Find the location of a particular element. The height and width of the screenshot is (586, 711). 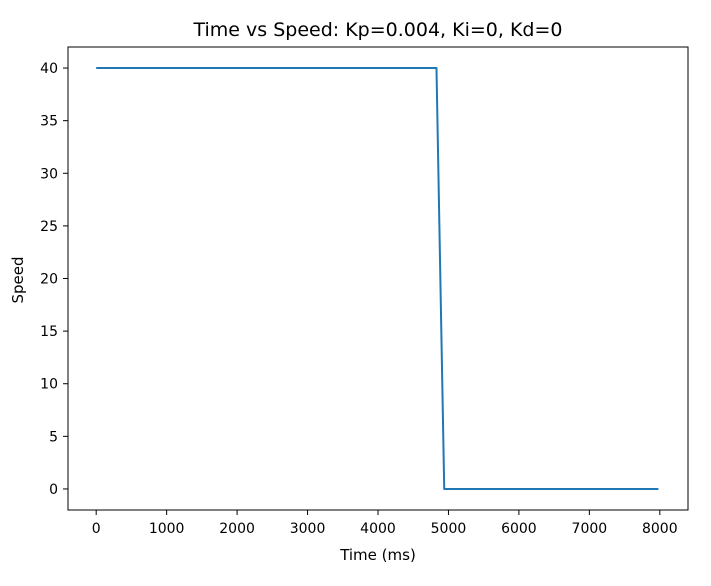

y-tick-label: 20 is located at coordinates (49, 280).